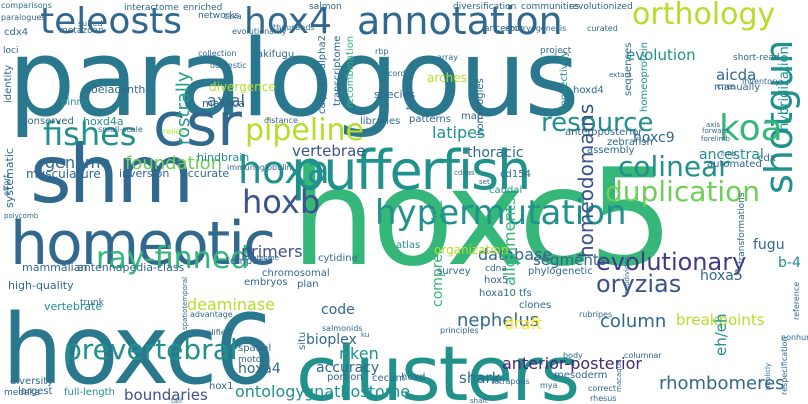  What do you see at coordinates (643, 355) in the screenshot?
I see `cloud-word: columnar` at bounding box center [643, 355].